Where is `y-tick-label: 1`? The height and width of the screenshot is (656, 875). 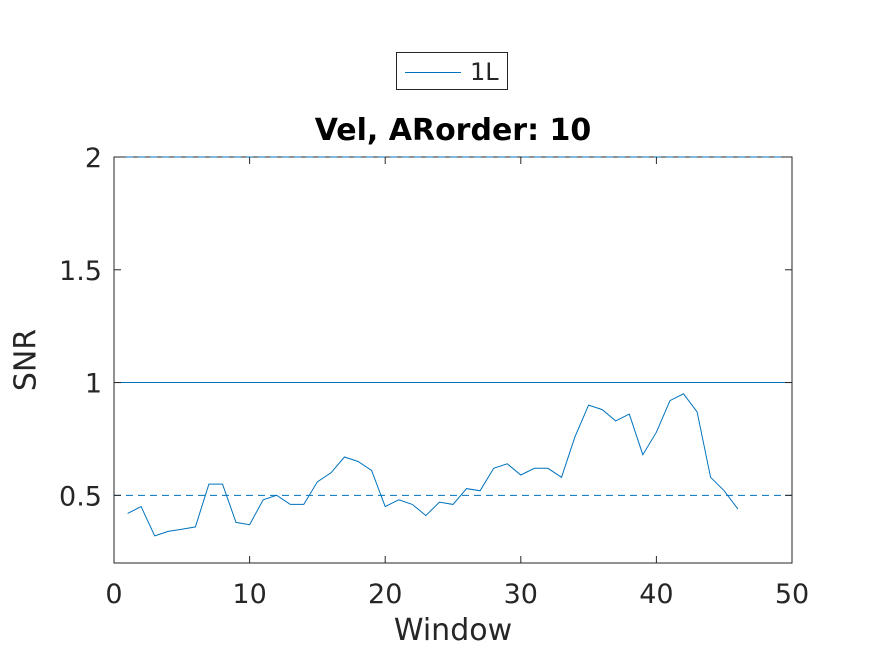
y-tick-label: 1 is located at coordinates (93, 384).